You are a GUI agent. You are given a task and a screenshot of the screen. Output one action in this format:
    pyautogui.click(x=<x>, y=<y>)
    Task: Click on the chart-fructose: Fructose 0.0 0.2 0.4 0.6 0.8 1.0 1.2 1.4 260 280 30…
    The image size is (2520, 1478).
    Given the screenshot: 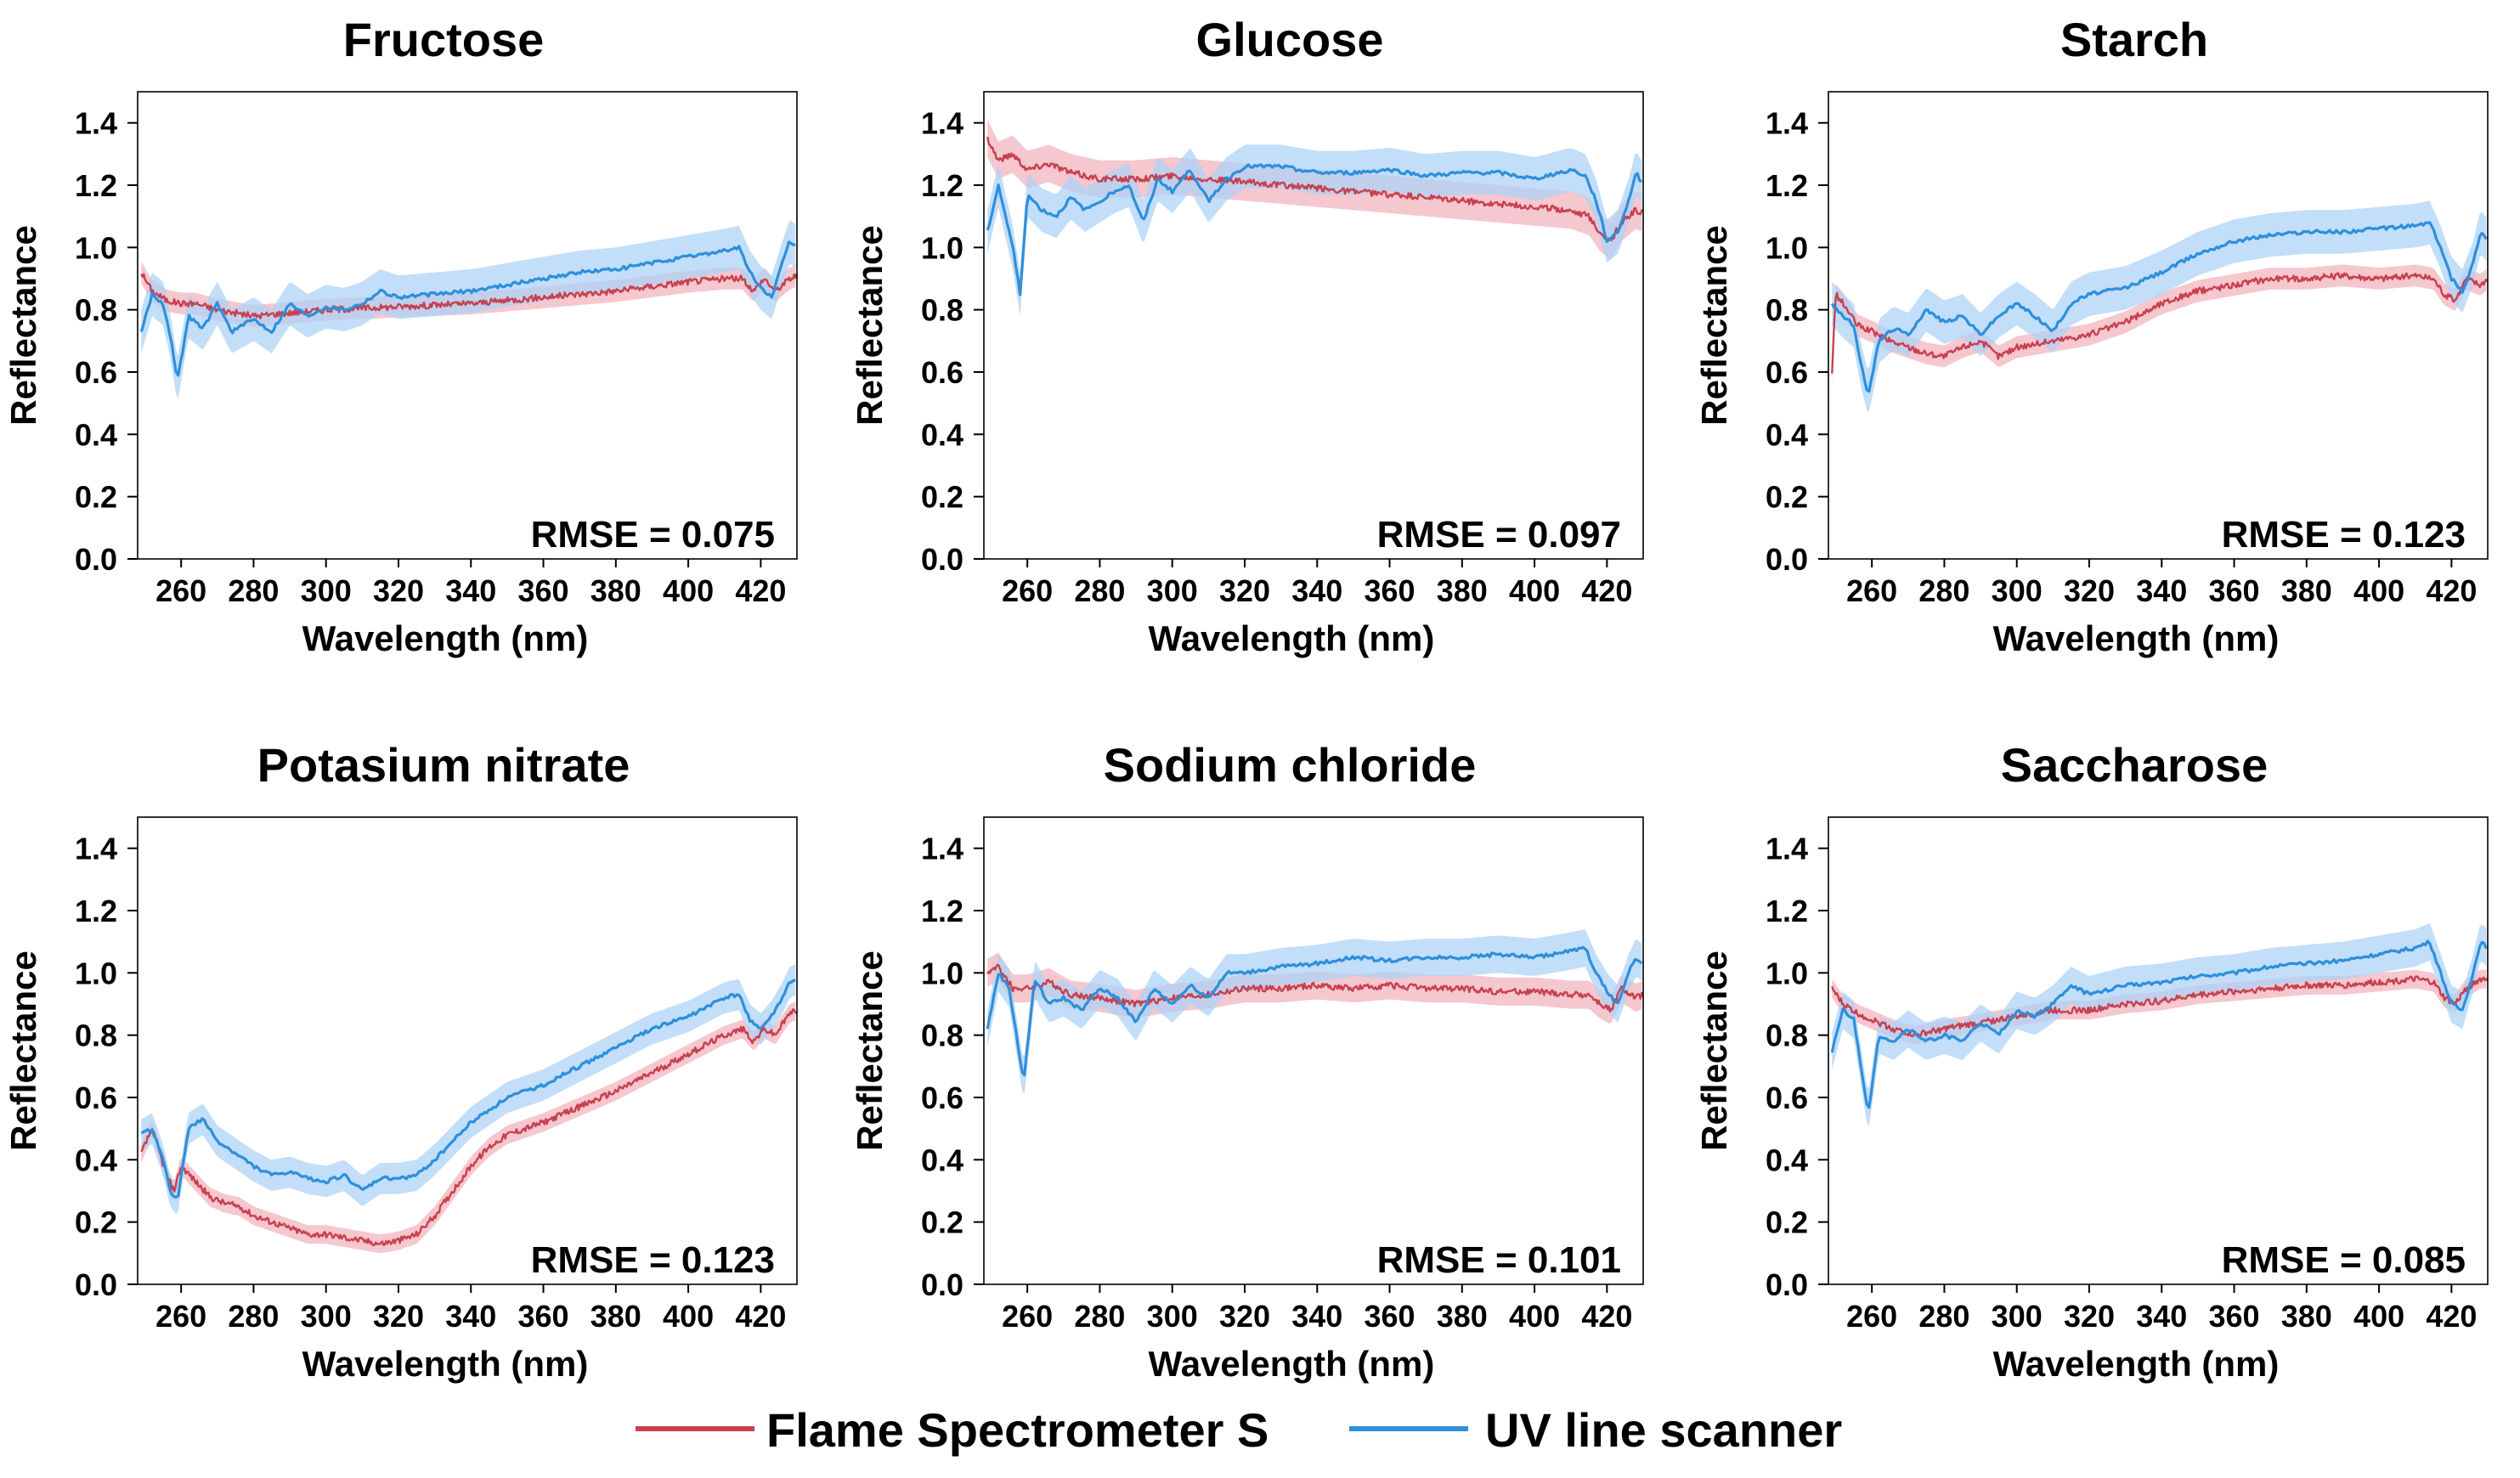 What is the action you would take?
    pyautogui.click(x=401, y=335)
    